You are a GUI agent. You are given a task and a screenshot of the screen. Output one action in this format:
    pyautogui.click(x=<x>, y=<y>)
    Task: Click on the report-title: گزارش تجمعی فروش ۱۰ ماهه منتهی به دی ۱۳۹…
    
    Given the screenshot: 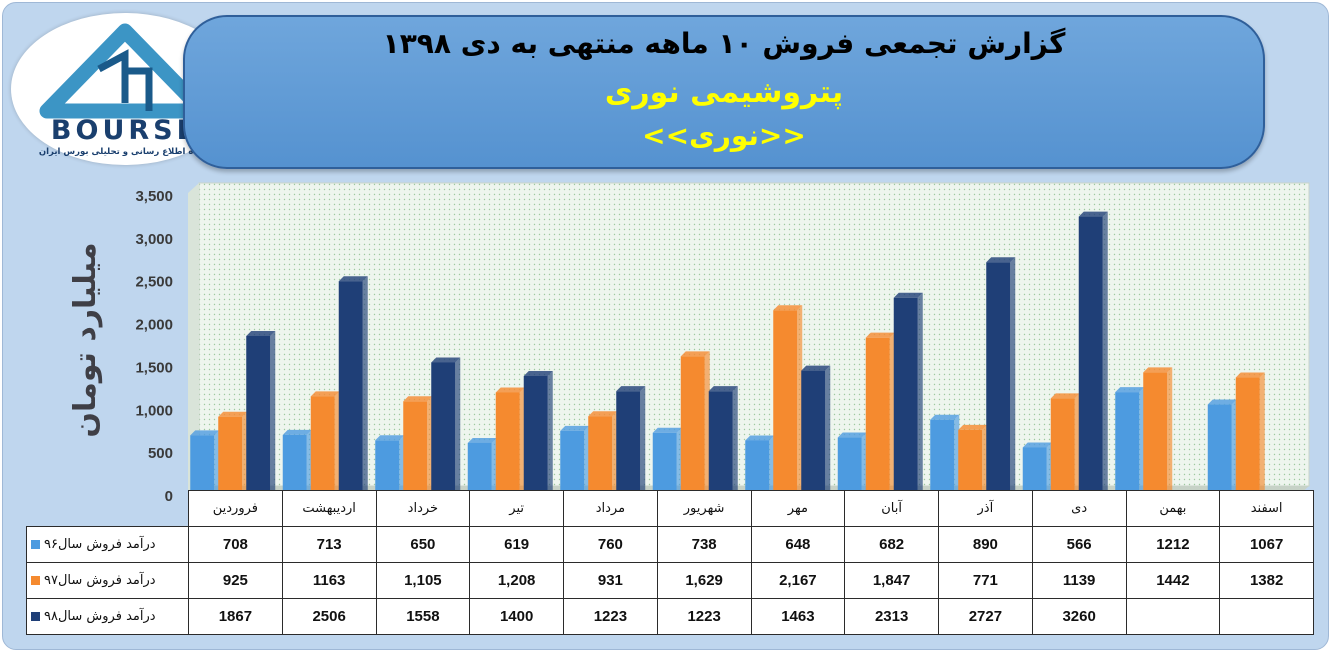 What is the action you would take?
    pyautogui.click(x=724, y=43)
    